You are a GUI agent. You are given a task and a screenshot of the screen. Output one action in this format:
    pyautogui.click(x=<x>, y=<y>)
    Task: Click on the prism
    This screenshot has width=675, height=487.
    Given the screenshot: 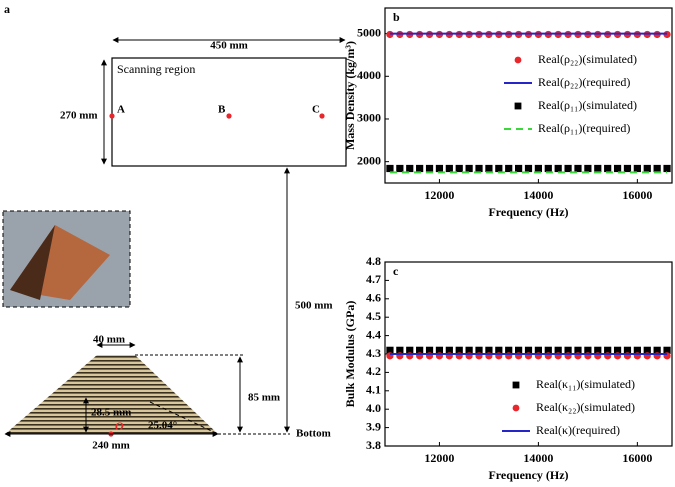 What is the action you would take?
    pyautogui.click(x=111, y=394)
    